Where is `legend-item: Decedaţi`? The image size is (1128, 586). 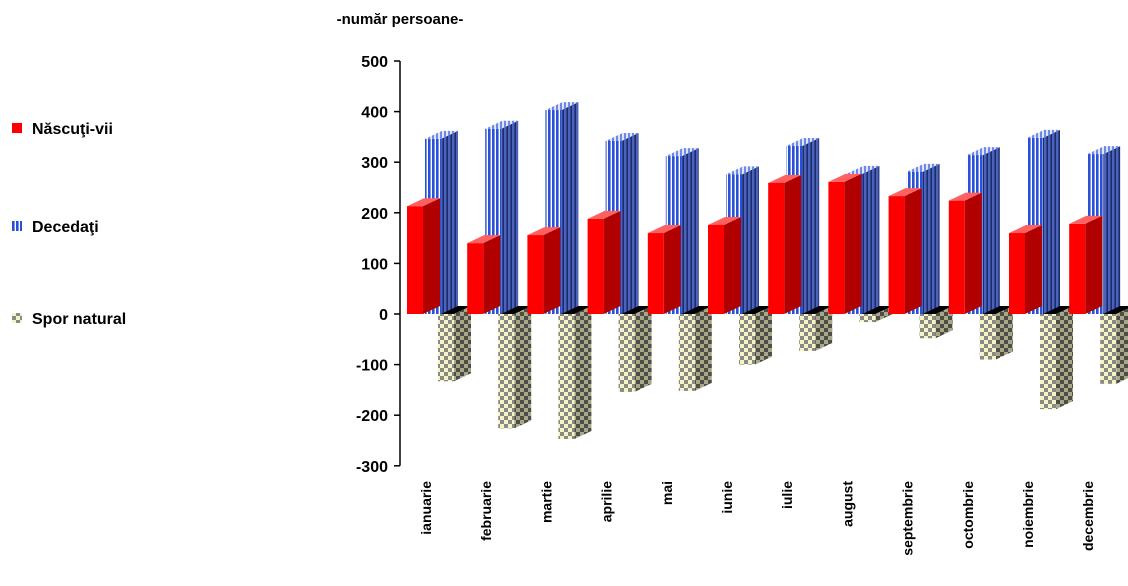 legend-item: Decedaţi is located at coordinates (55, 227).